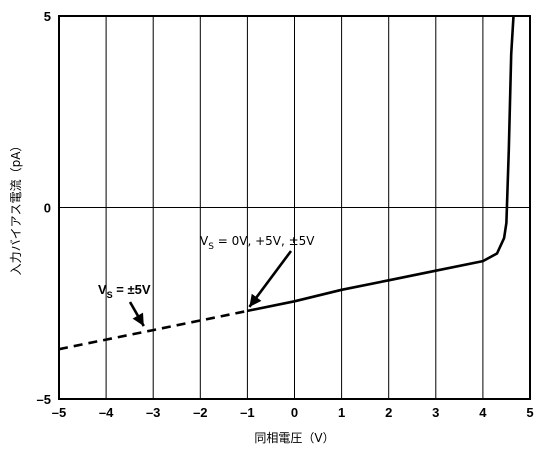 This screenshot has height=455, width=542. What do you see at coordinates (247, 412) in the screenshot?
I see `x-tick-label: –1` at bounding box center [247, 412].